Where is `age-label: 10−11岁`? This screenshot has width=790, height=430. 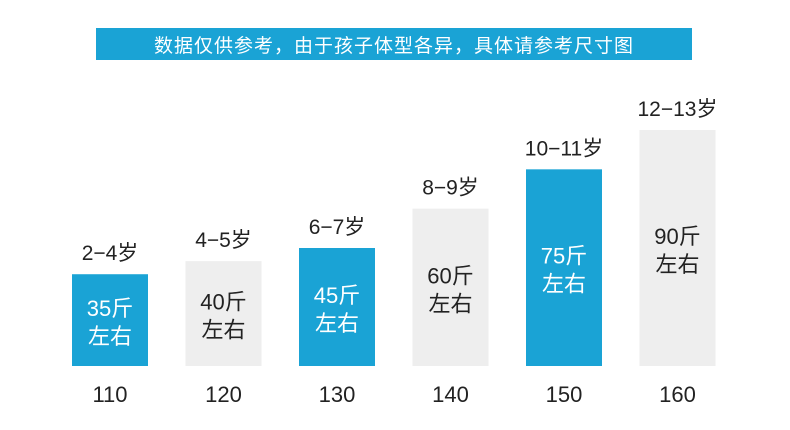
age-label: 10−11岁 is located at coordinates (564, 148).